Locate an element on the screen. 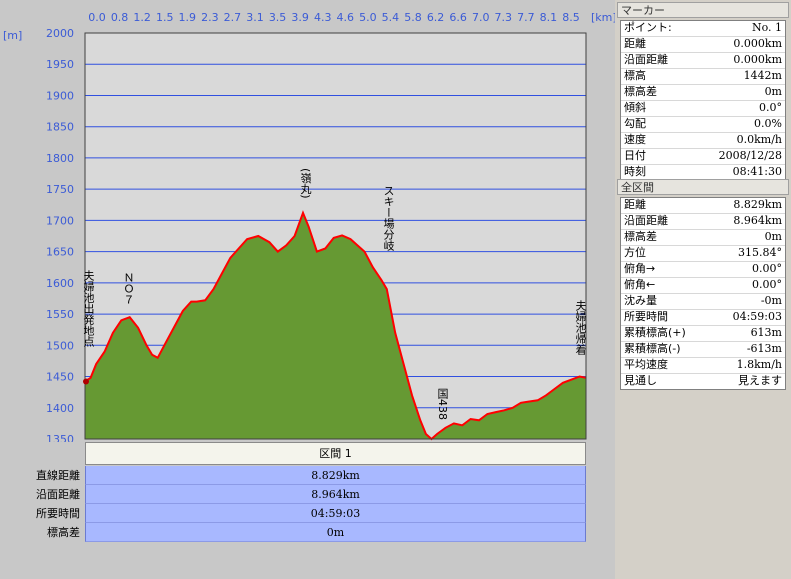  x-tick-label: 5.0 is located at coordinates (368, 17).